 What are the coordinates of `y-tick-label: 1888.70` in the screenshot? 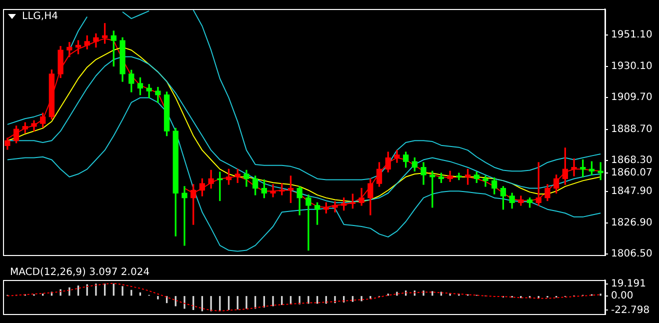 It's located at (631, 130).